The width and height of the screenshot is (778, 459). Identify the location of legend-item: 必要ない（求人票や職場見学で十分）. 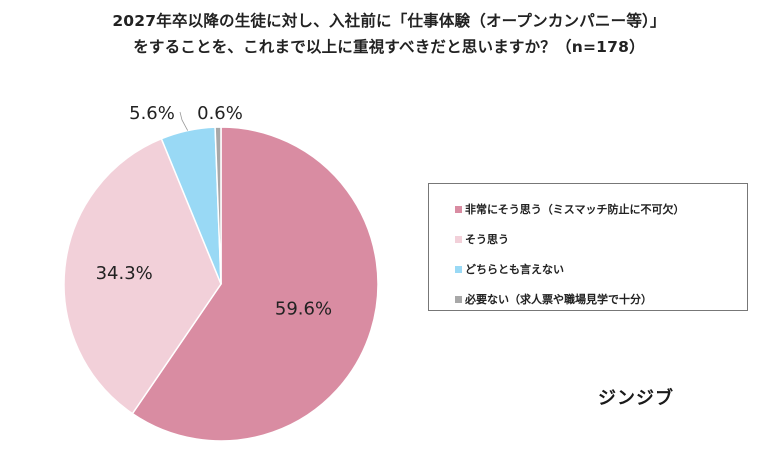
(601, 299).